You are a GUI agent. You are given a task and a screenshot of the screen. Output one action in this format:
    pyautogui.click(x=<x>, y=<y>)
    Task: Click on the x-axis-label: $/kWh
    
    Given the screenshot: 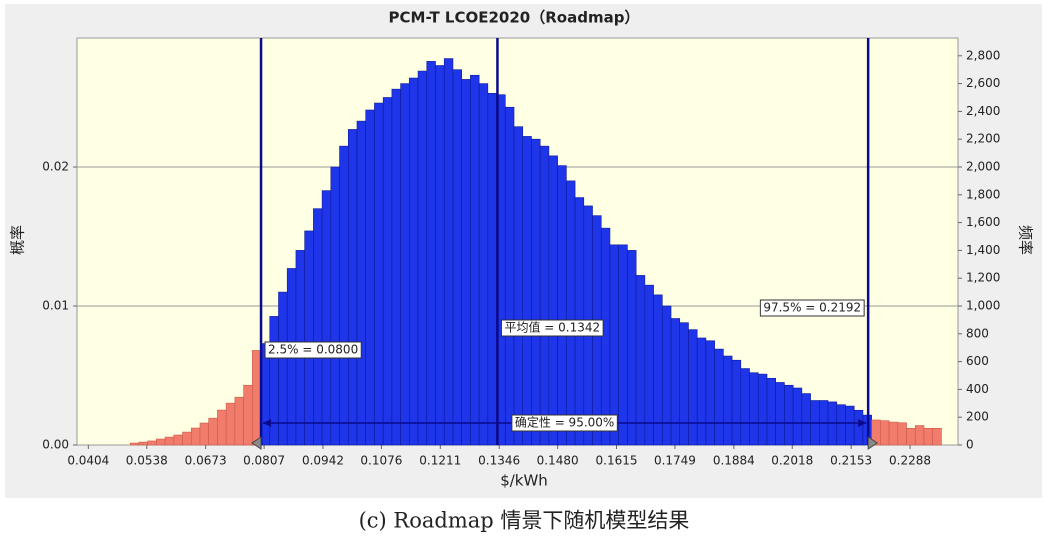 What is the action you would take?
    pyautogui.click(x=524, y=481)
    